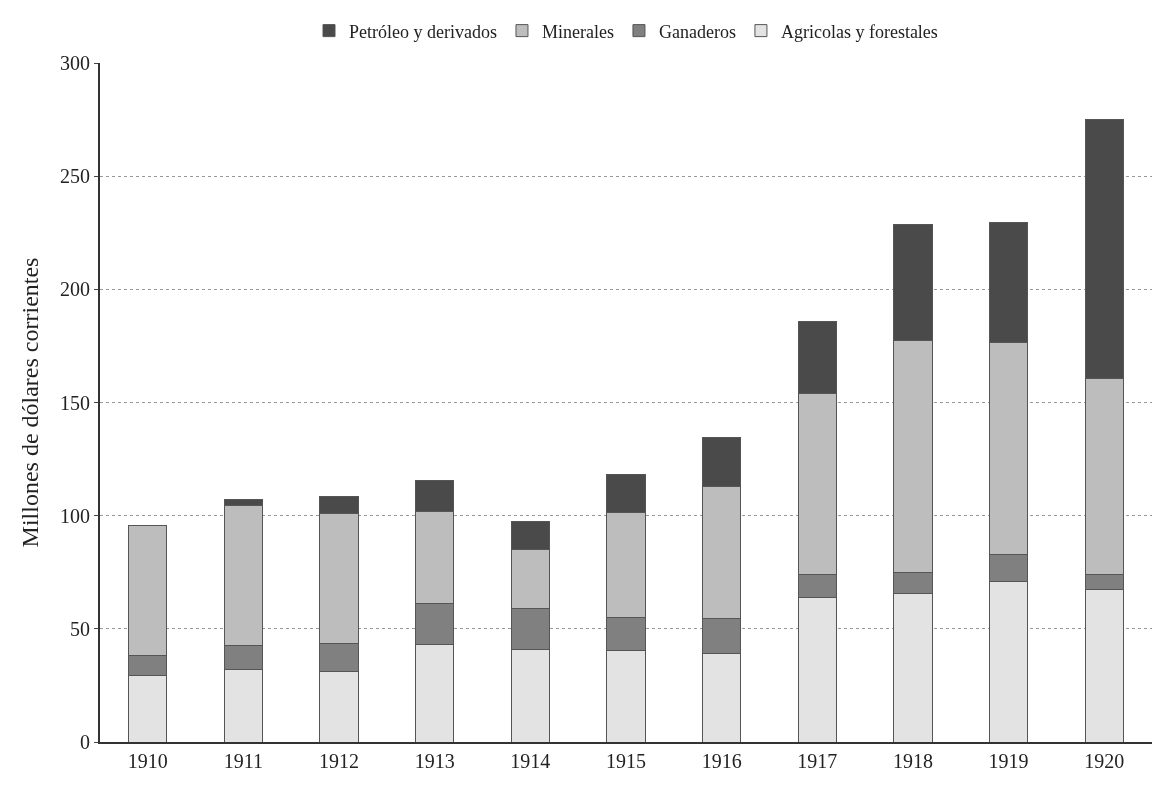 Image resolution: width=1172 pixels, height=792 pixels. Describe the element at coordinates (1104, 761) in the screenshot. I see `x-tick-label: 1920` at that location.